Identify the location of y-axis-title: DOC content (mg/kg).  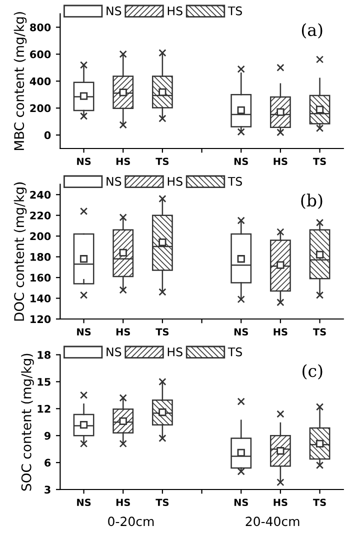
(20, 251).